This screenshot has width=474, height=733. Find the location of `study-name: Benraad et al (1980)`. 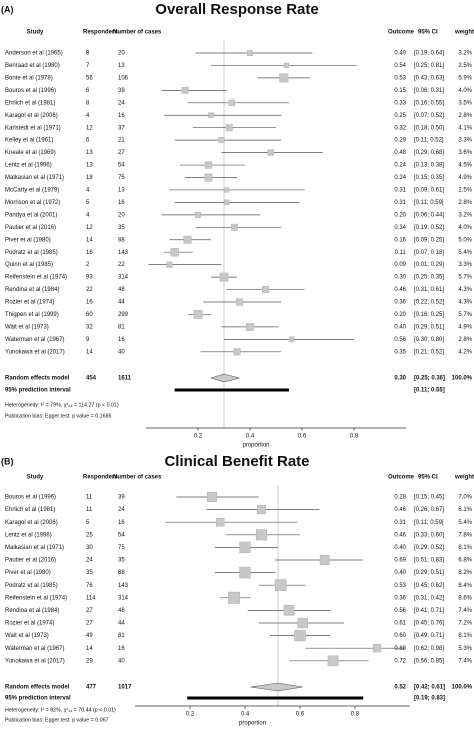

study-name: Benraad et al (1980) is located at coordinates (32, 66).